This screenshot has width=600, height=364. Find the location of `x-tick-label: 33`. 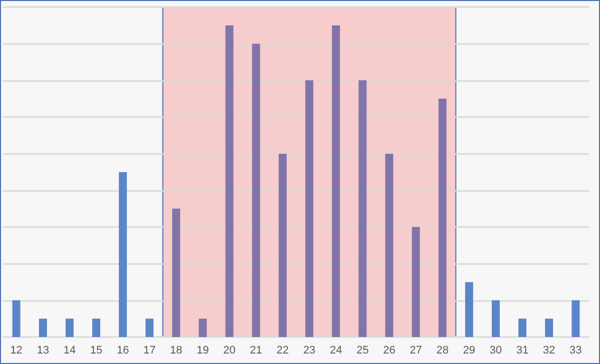

x-tick-label: 33 is located at coordinates (576, 350).